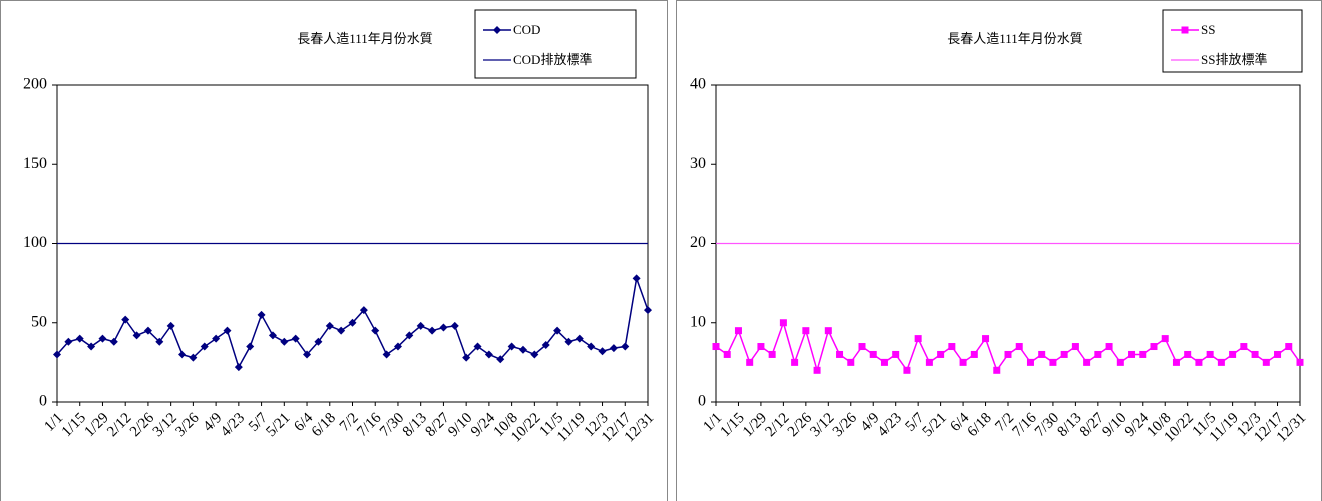 This screenshot has height=501, width=1322. Describe the element at coordinates (1208, 29) in the screenshot. I see `legend-label: SS` at that location.